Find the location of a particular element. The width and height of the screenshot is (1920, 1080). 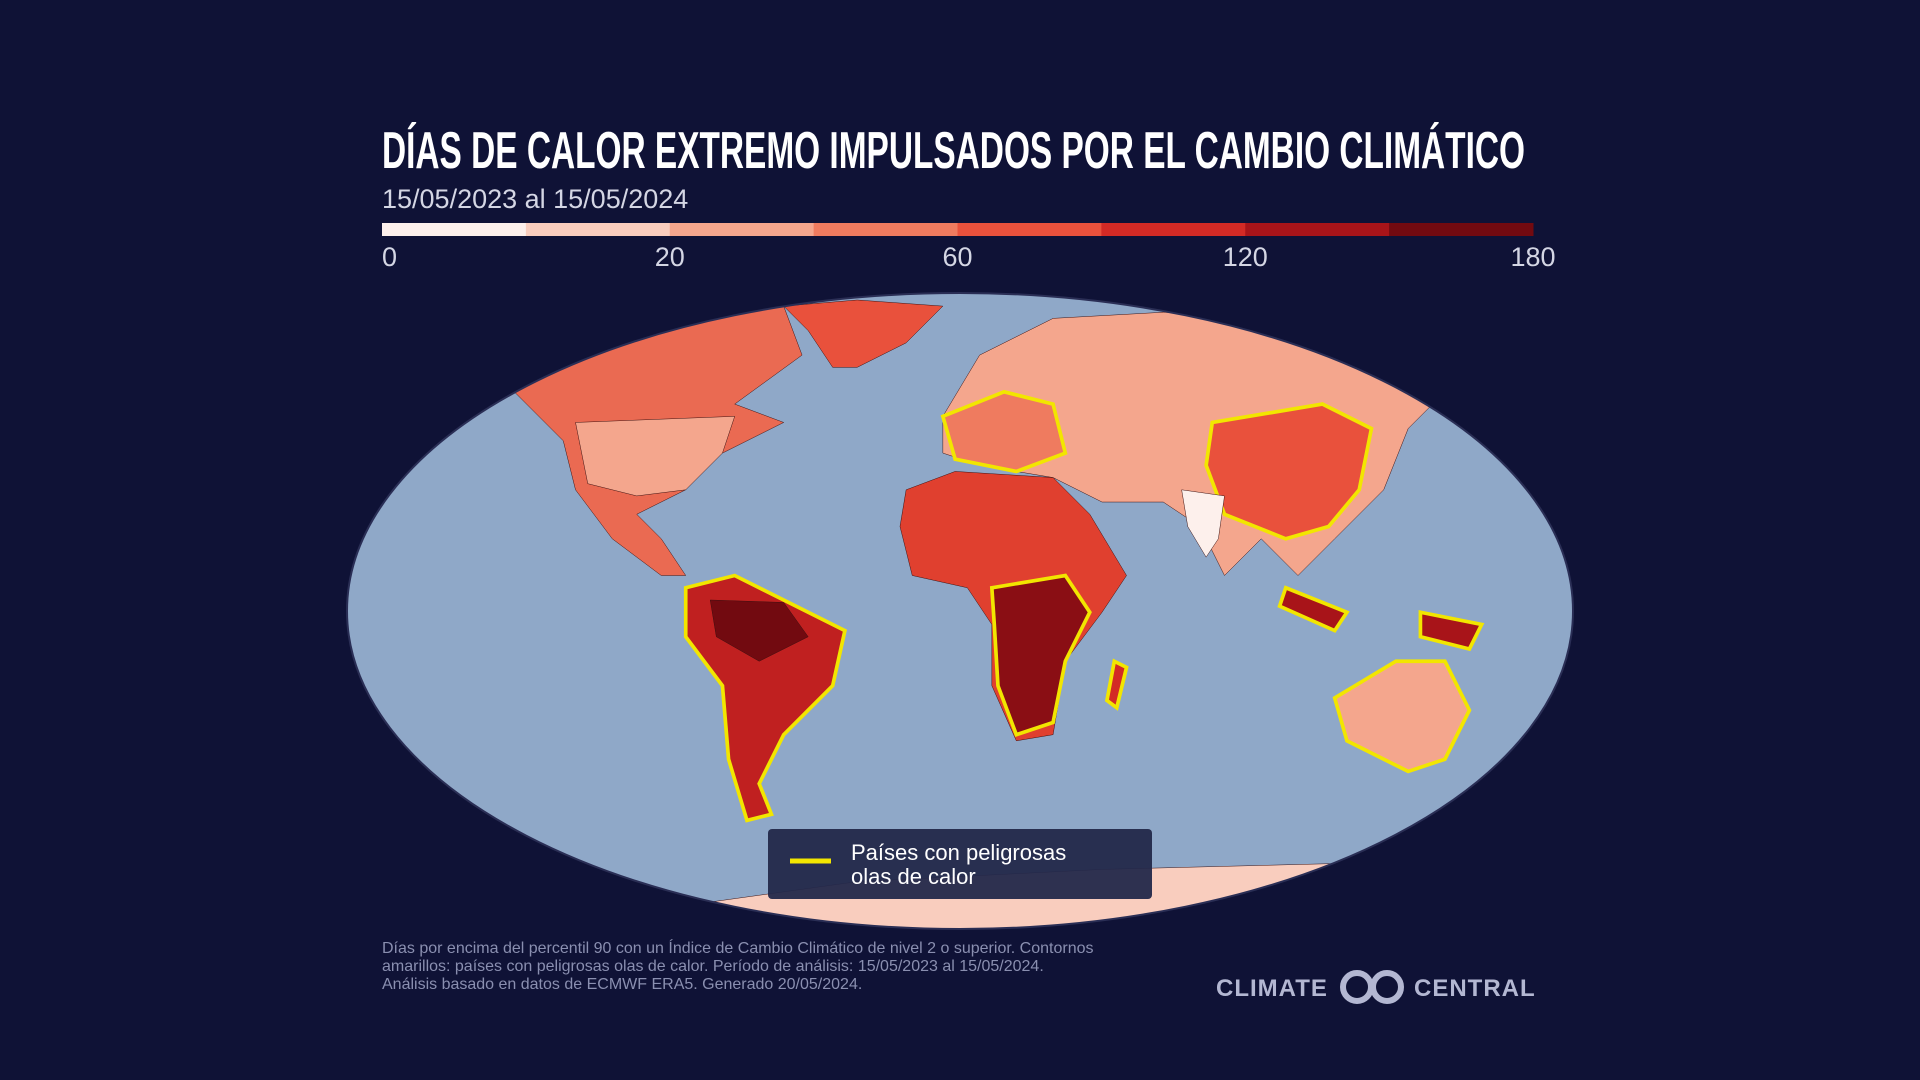

subtitle: 15/05/2023 al 15/05/2024 is located at coordinates (535, 199).